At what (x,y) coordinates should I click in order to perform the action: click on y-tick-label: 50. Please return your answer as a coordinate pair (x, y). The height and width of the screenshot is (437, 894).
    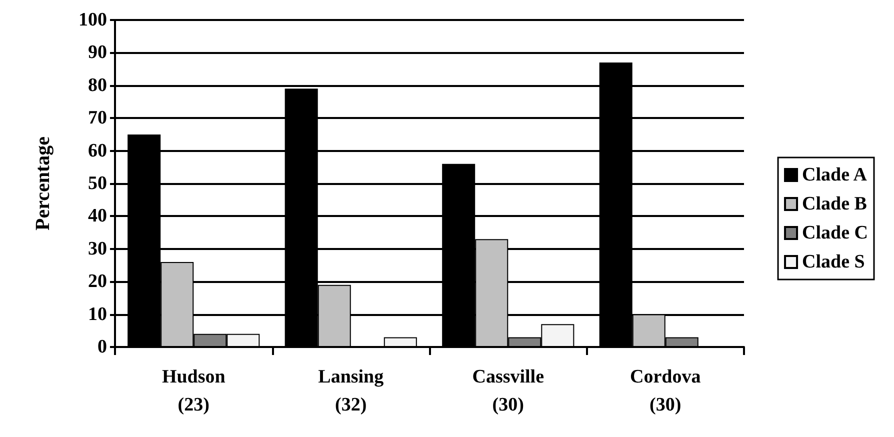
    Looking at the image, I should click on (97, 183).